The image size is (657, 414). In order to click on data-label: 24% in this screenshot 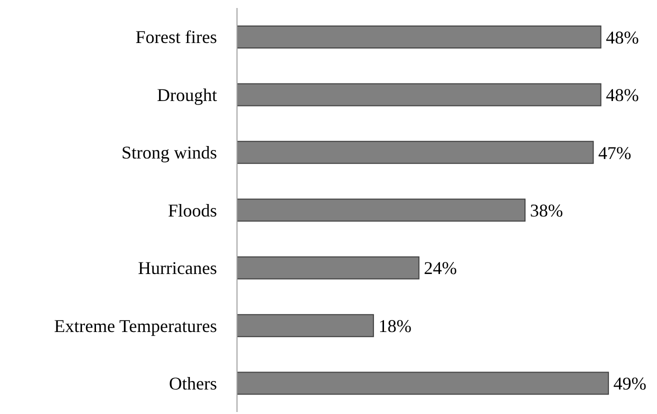, I will do `click(440, 268)`.